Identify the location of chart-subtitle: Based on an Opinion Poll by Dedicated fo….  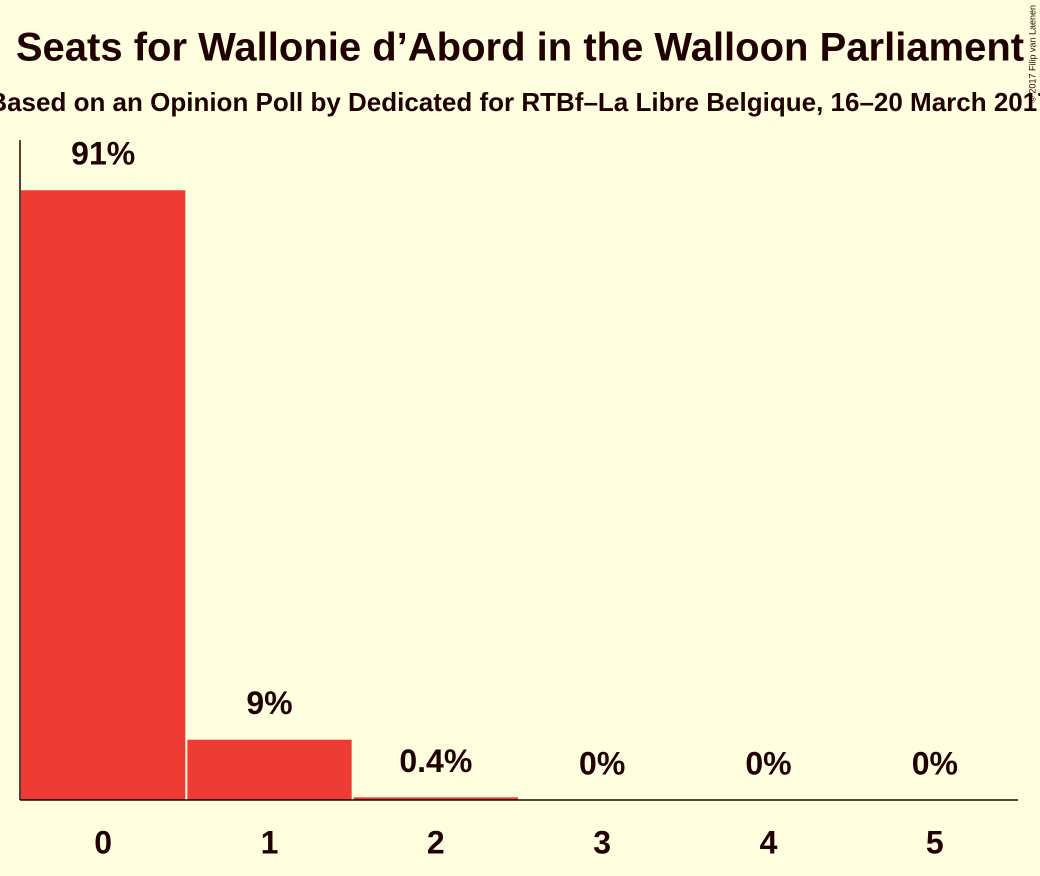
(520, 102).